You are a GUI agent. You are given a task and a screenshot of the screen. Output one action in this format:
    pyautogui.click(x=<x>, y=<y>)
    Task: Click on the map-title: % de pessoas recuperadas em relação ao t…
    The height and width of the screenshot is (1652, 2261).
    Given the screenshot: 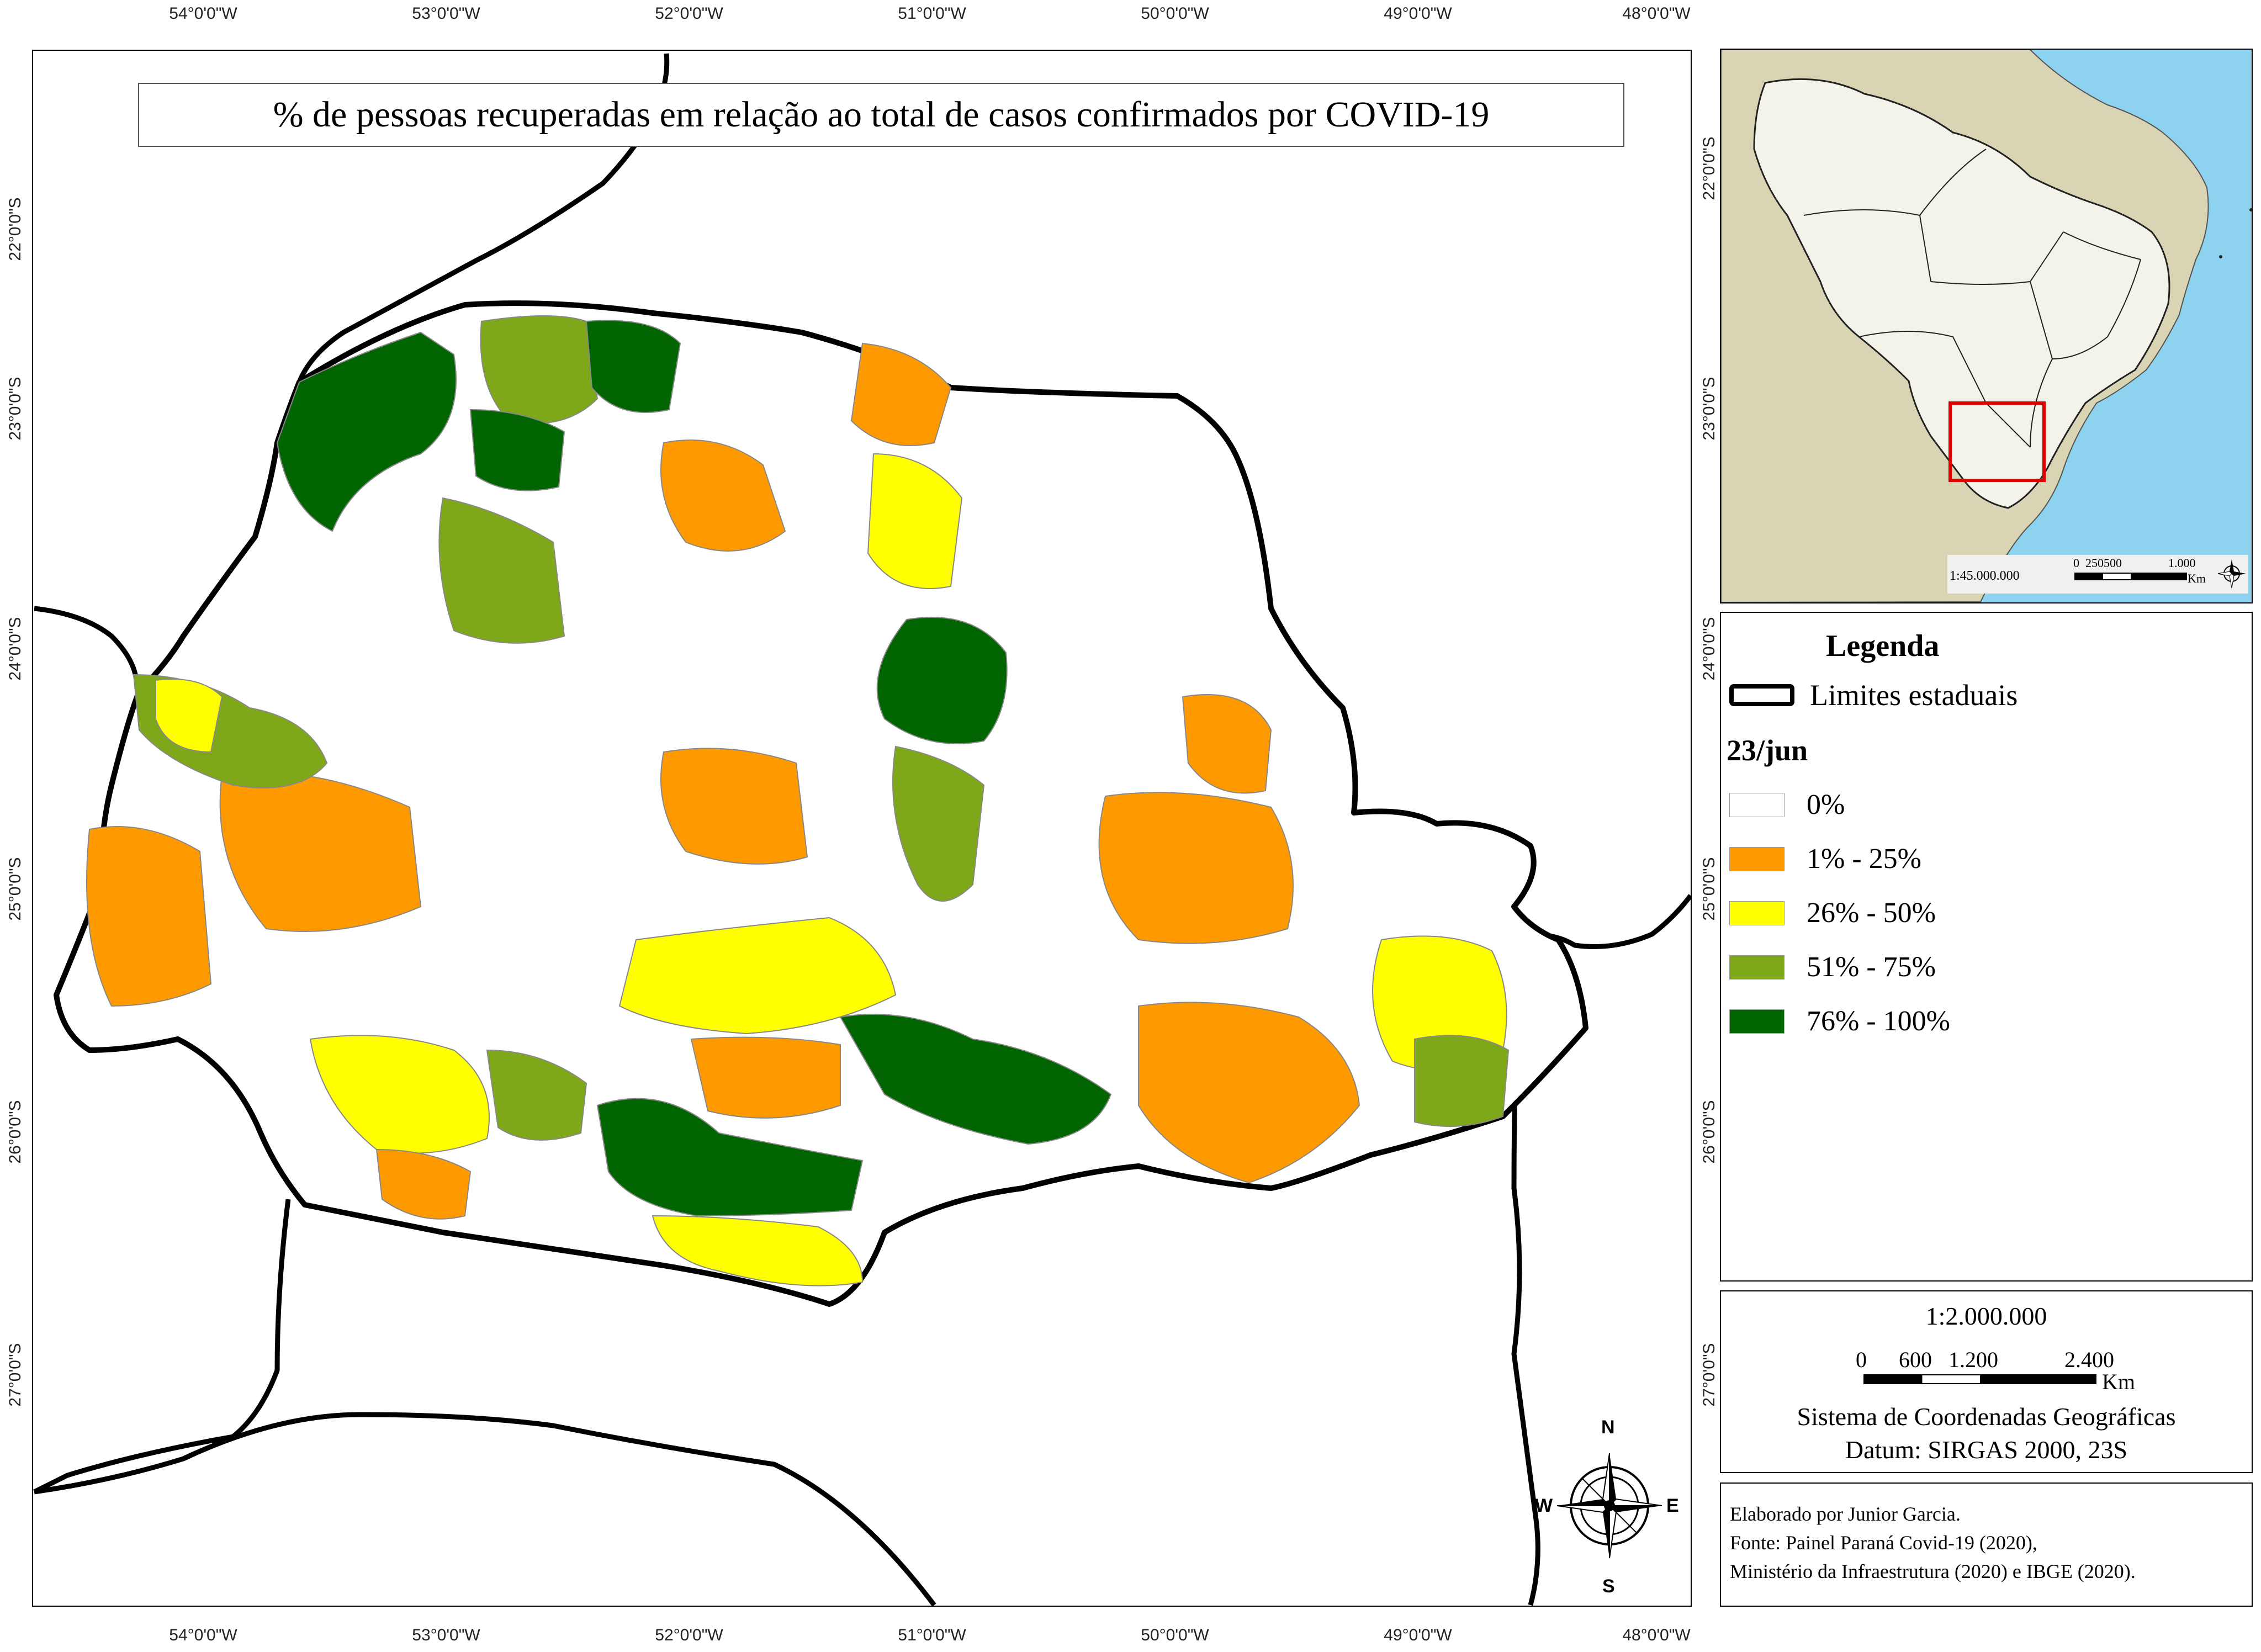 What is the action you would take?
    pyautogui.click(x=882, y=114)
    